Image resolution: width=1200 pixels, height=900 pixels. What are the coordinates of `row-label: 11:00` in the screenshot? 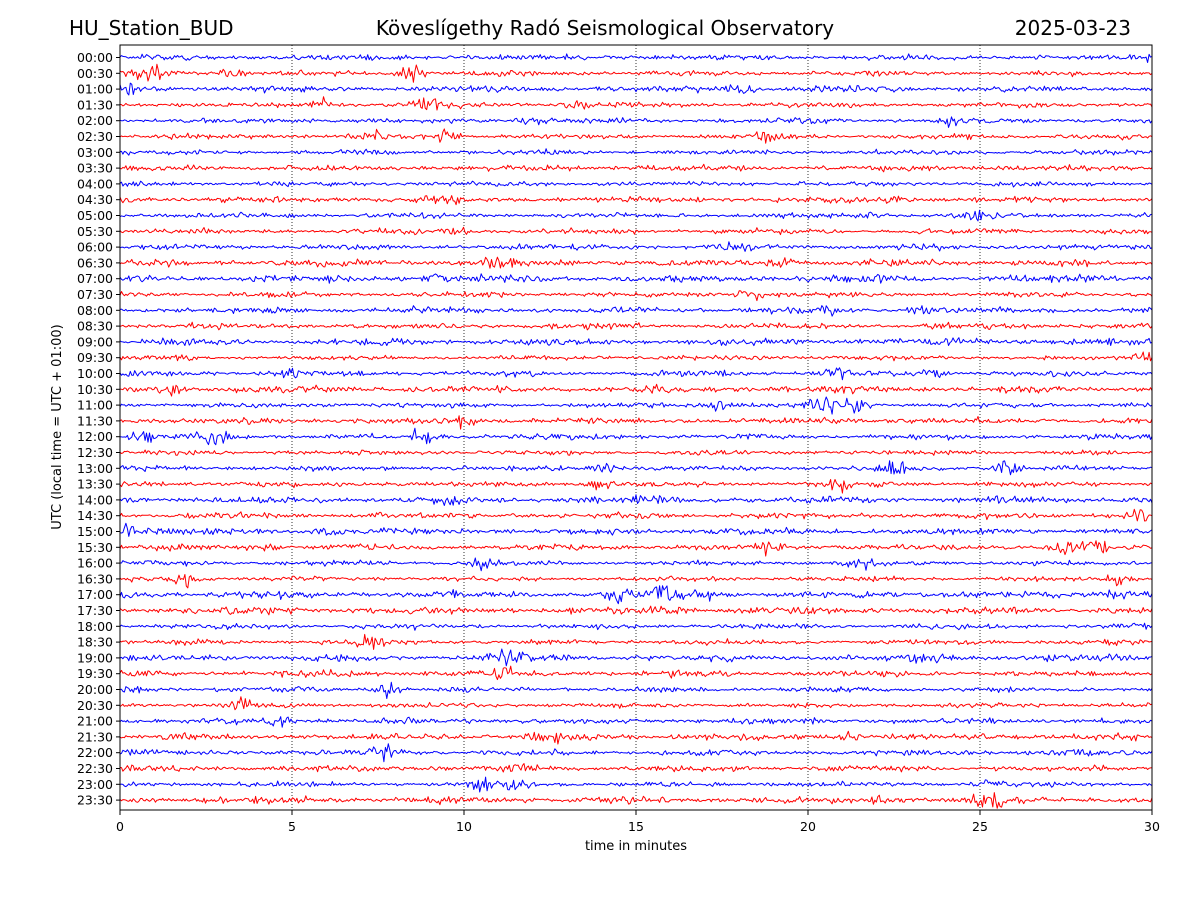 It's located at (95, 405).